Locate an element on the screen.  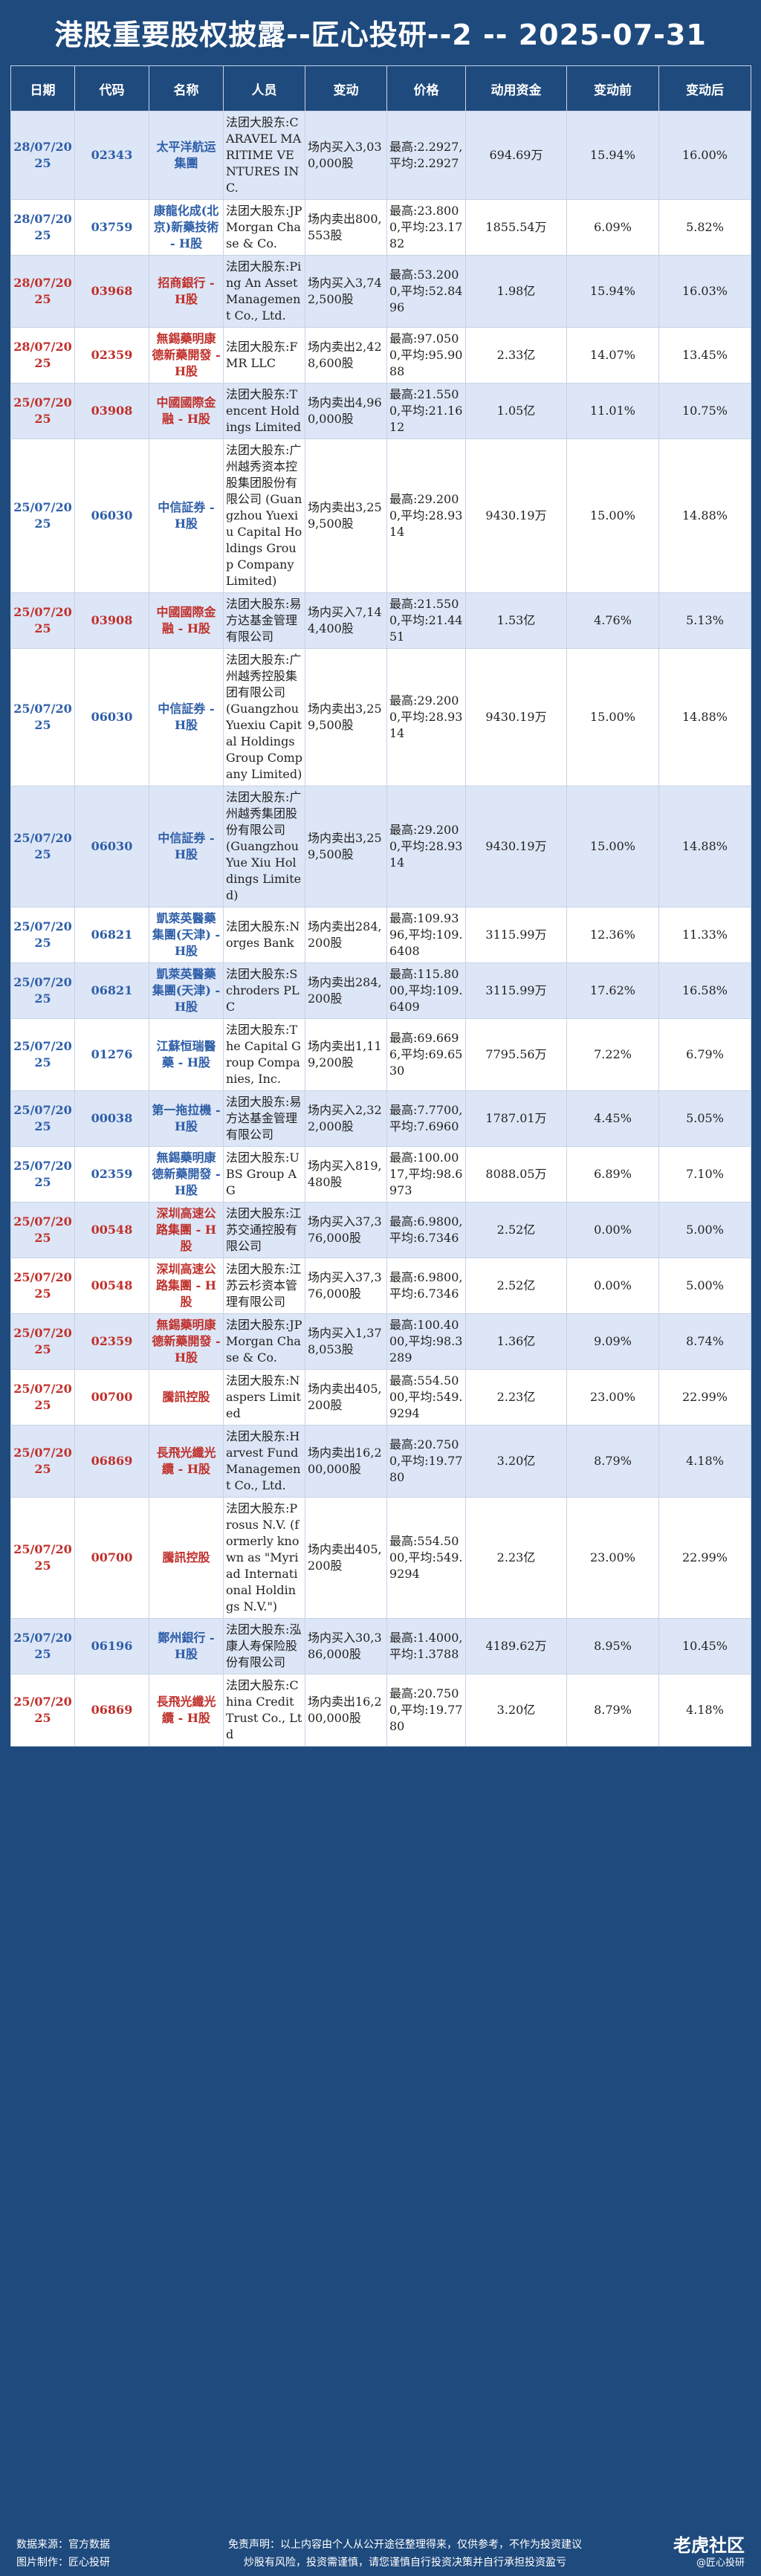
cell-after: 14.88% is located at coordinates (704, 846).